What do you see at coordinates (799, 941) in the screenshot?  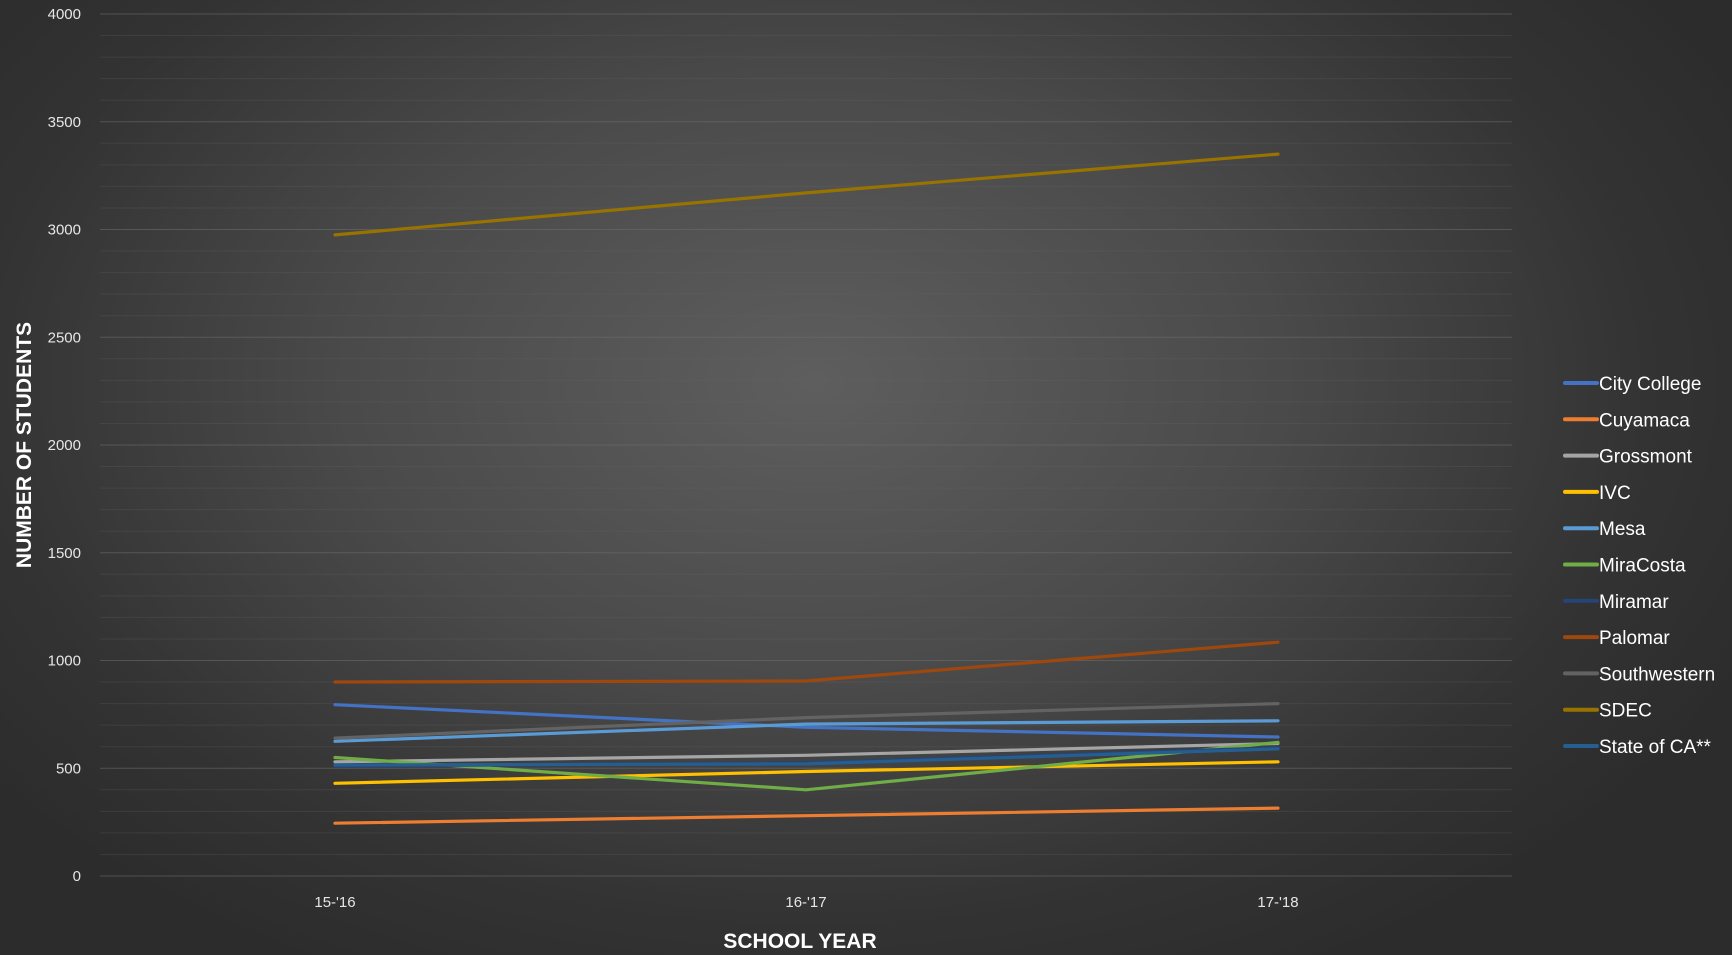 I see `x-axis-title: SCHOOL YEAR` at bounding box center [799, 941].